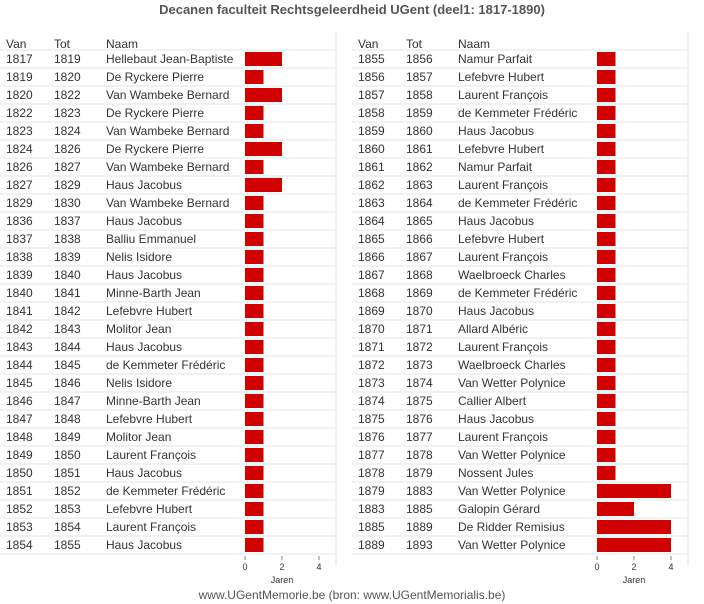 The image size is (704, 604). Describe the element at coordinates (67, 167) in the screenshot. I see `cell-tot: 1827` at that location.